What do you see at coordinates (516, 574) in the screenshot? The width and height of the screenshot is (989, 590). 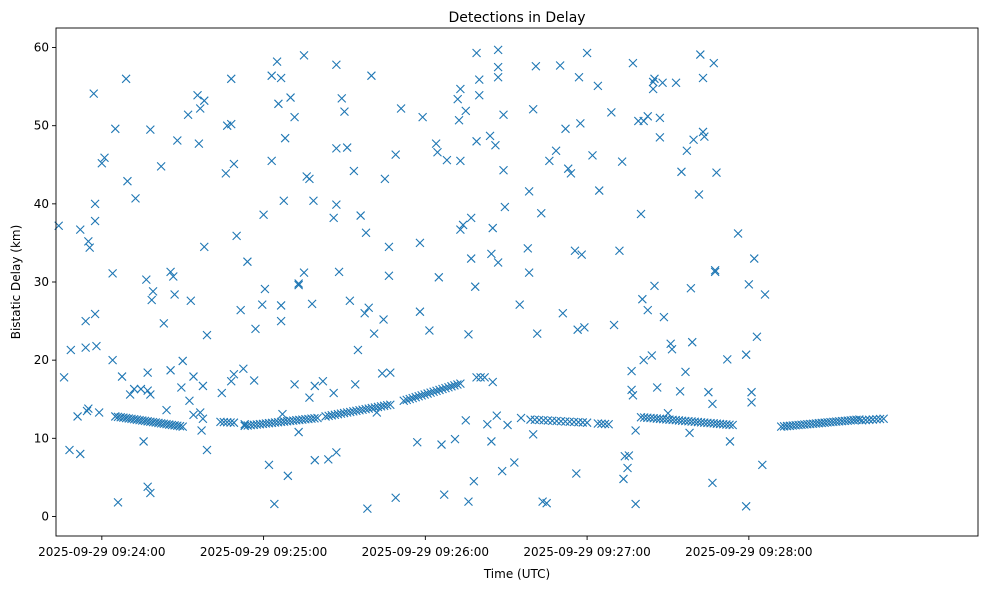 I see `x-axis-label: Time (UTC)` at bounding box center [516, 574].